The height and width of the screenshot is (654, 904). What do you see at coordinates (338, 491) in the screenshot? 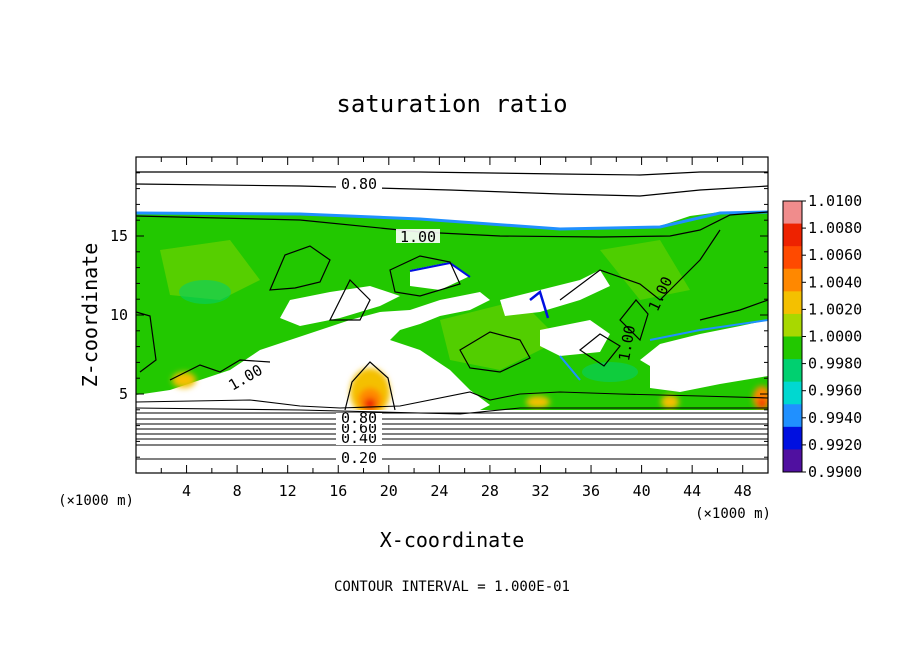
I see `x-tick-label: 16` at bounding box center [338, 491].